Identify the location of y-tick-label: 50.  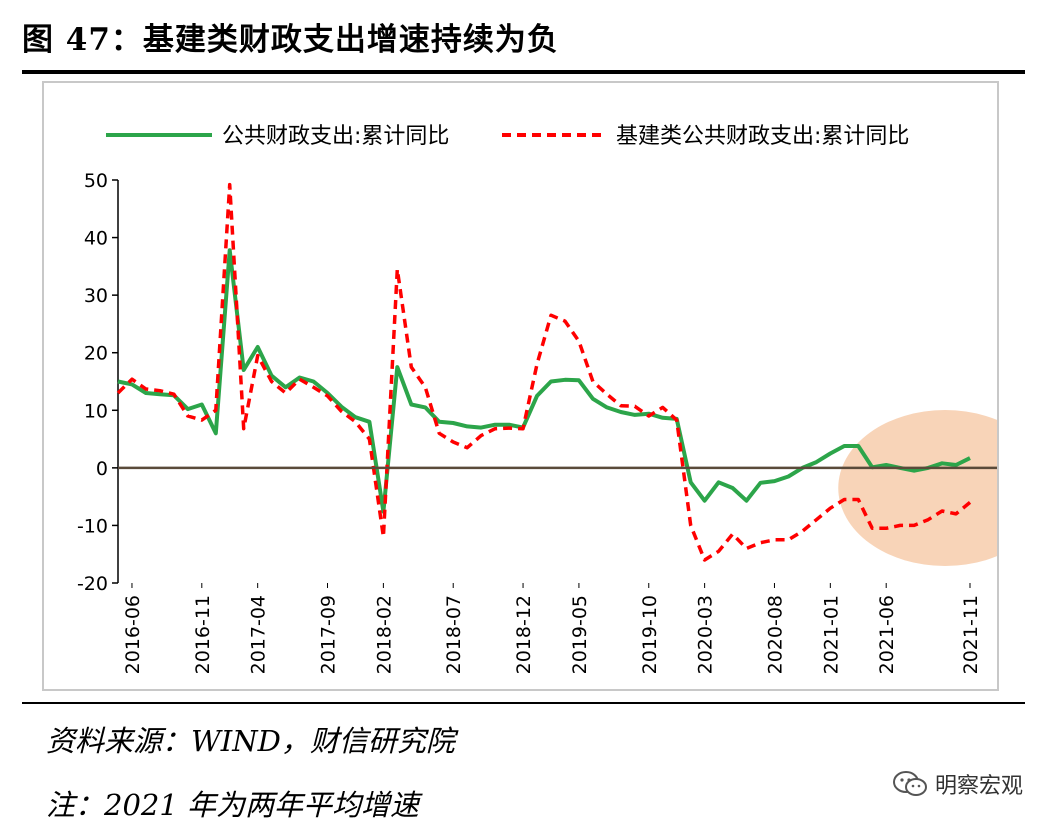
(96, 181).